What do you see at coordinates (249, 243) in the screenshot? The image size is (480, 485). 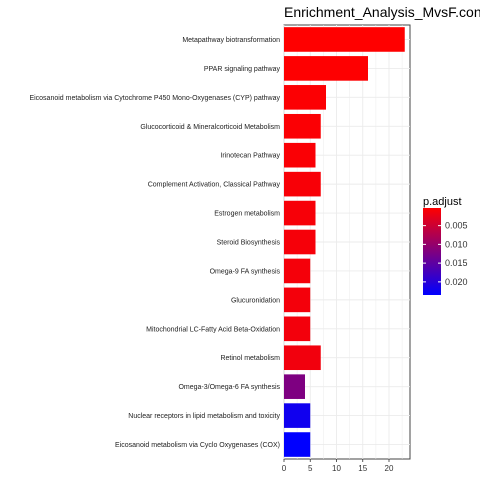 I see `category-label: Steroid Biosynthesis` at bounding box center [249, 243].